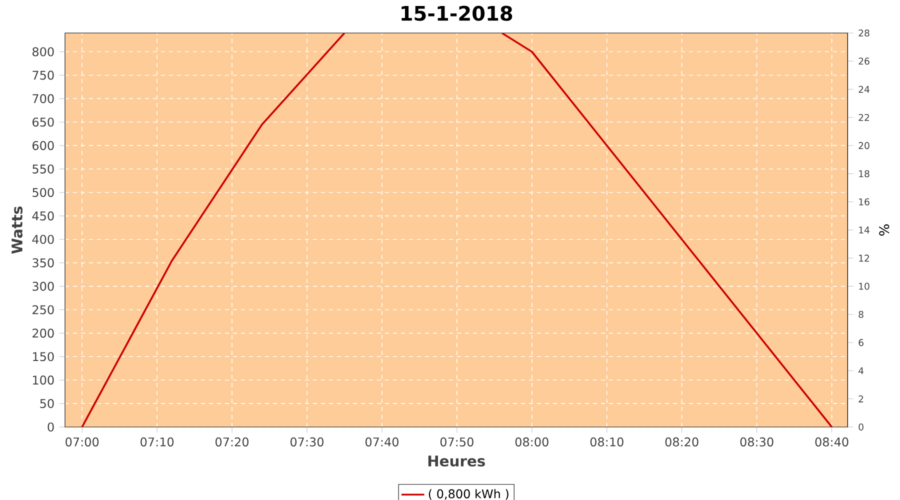 This screenshot has width=900, height=500. What do you see at coordinates (232, 441) in the screenshot?
I see `x-tick-label: 07:20` at bounding box center [232, 441].